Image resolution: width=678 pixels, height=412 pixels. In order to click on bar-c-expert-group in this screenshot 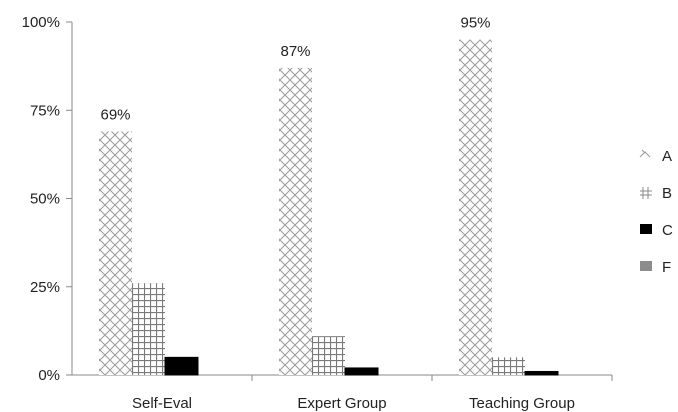, I will do `click(361, 371)`.